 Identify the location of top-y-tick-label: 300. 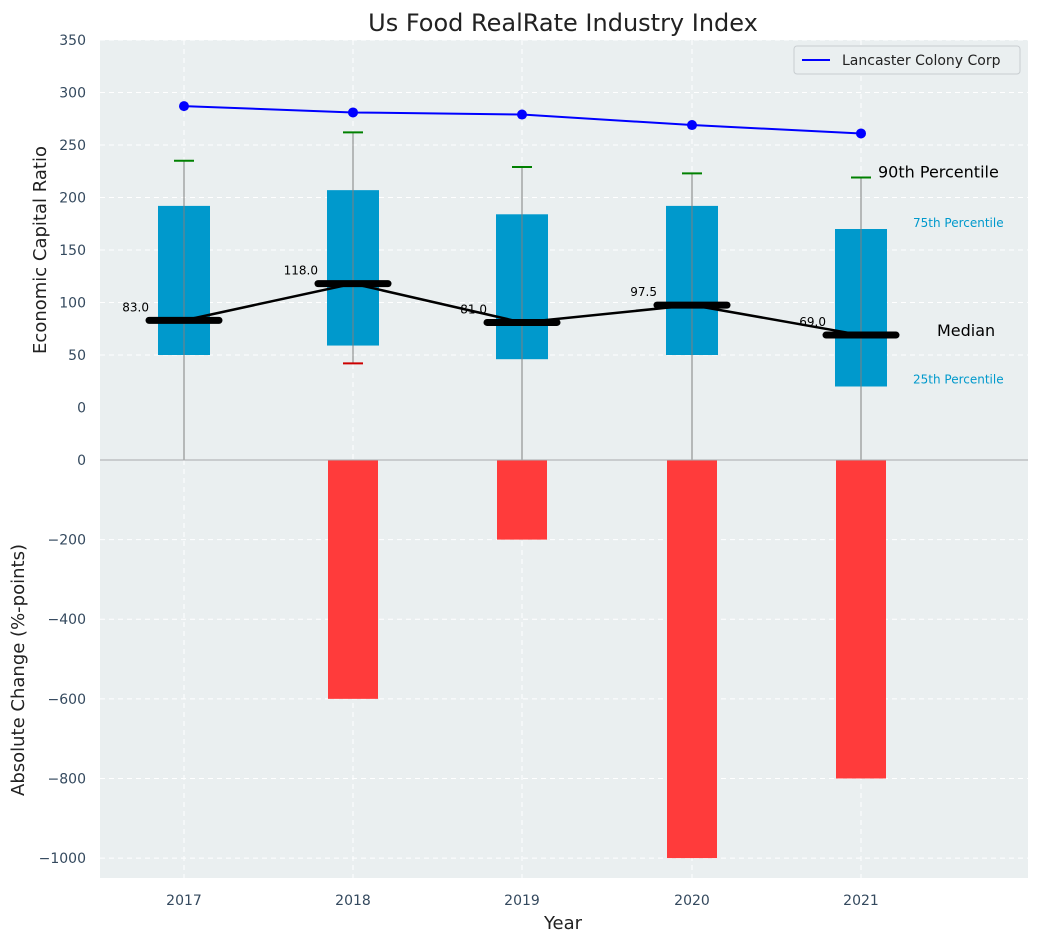
(72, 94).